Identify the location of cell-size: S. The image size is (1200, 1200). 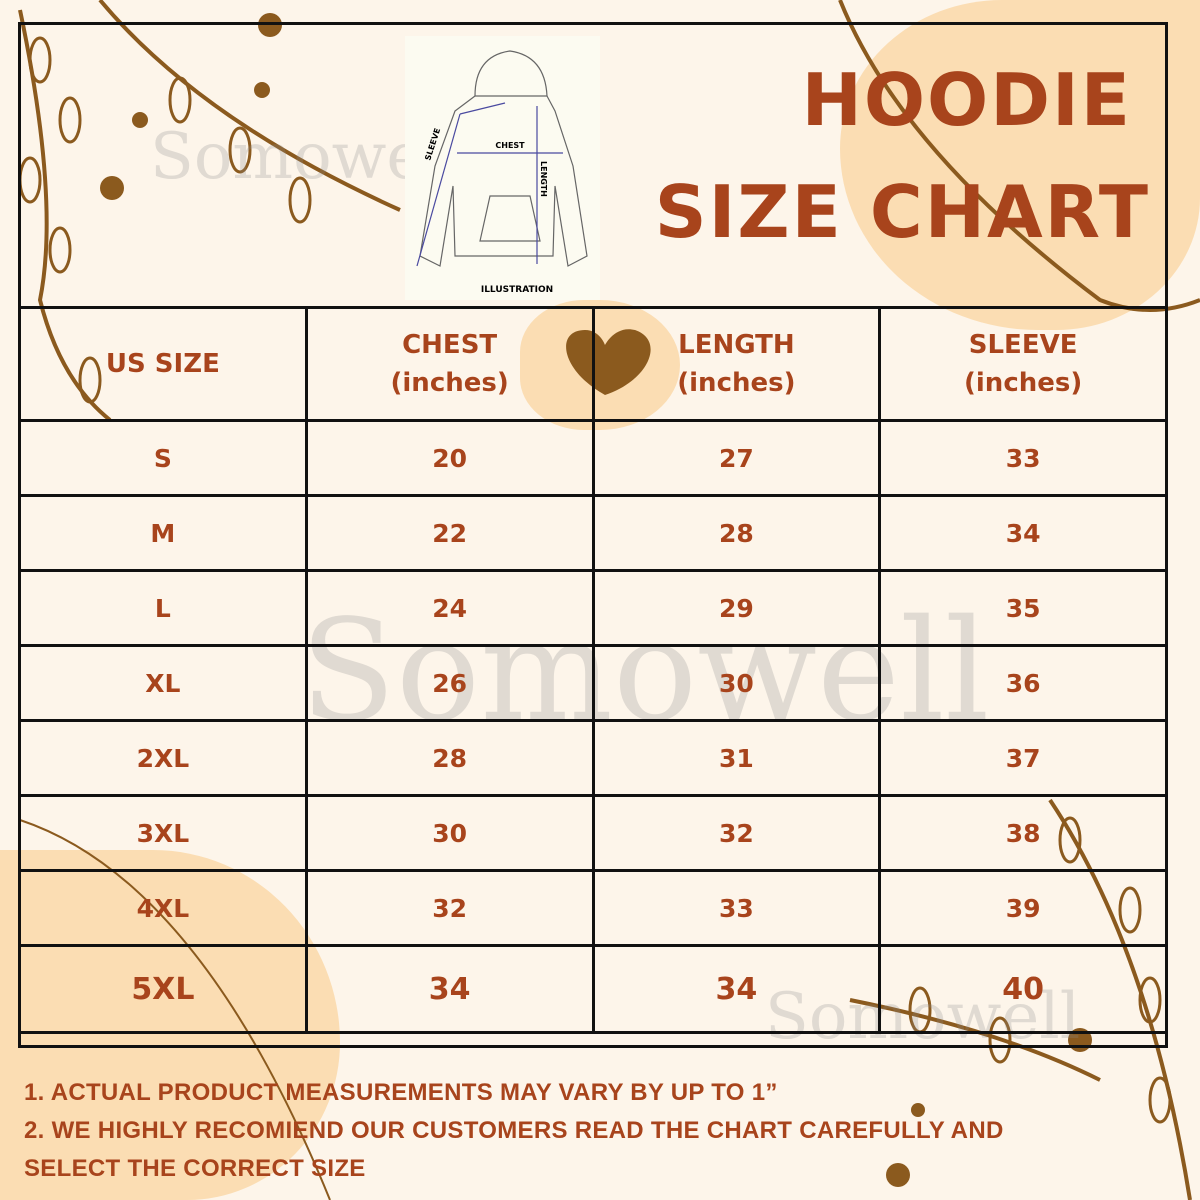
(163, 458).